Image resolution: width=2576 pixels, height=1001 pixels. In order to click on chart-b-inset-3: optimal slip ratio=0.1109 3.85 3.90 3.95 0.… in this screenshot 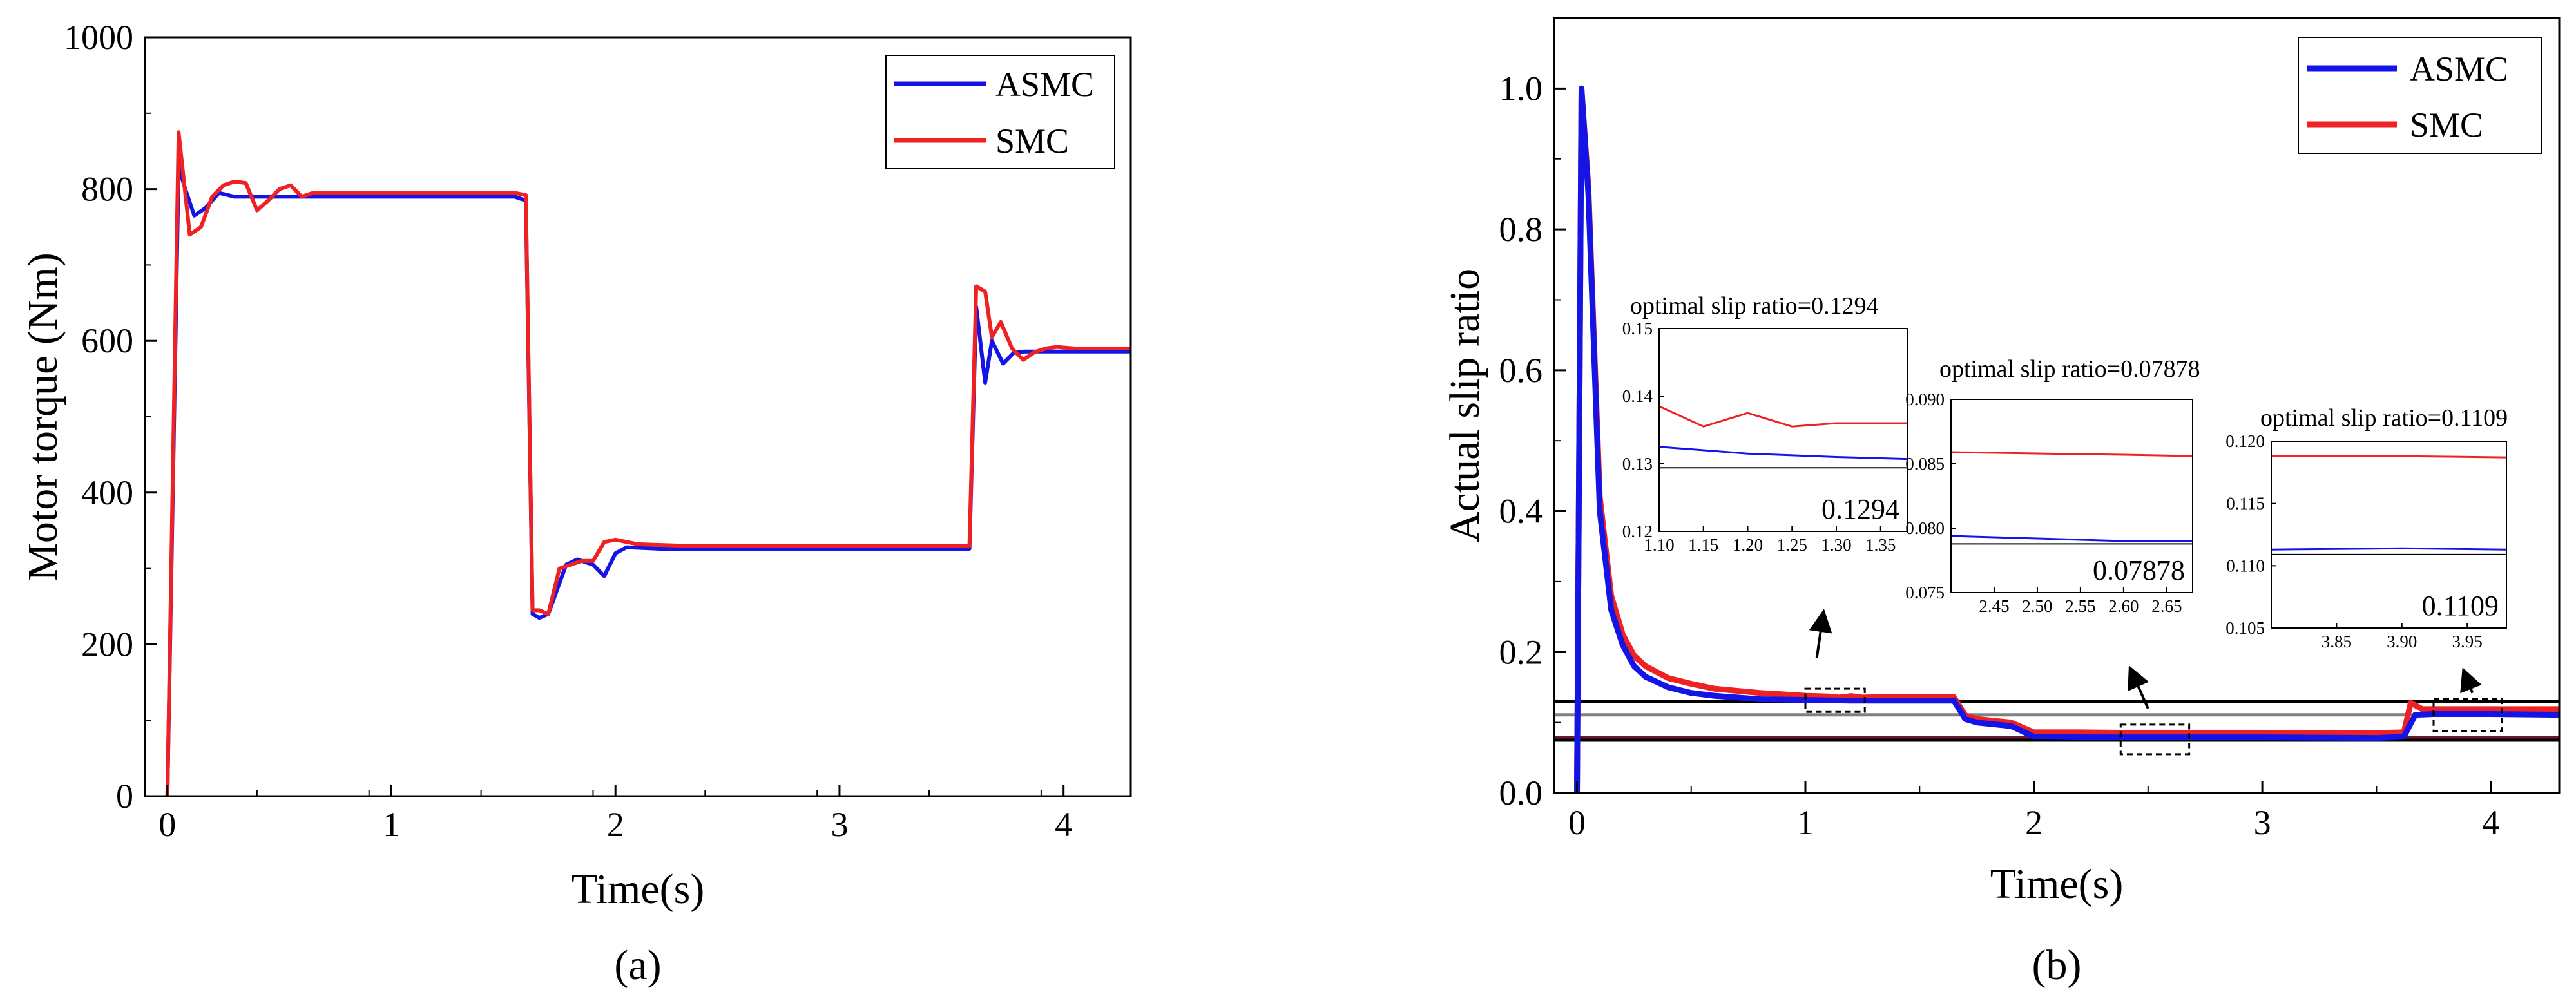, I will do `click(2366, 528)`.